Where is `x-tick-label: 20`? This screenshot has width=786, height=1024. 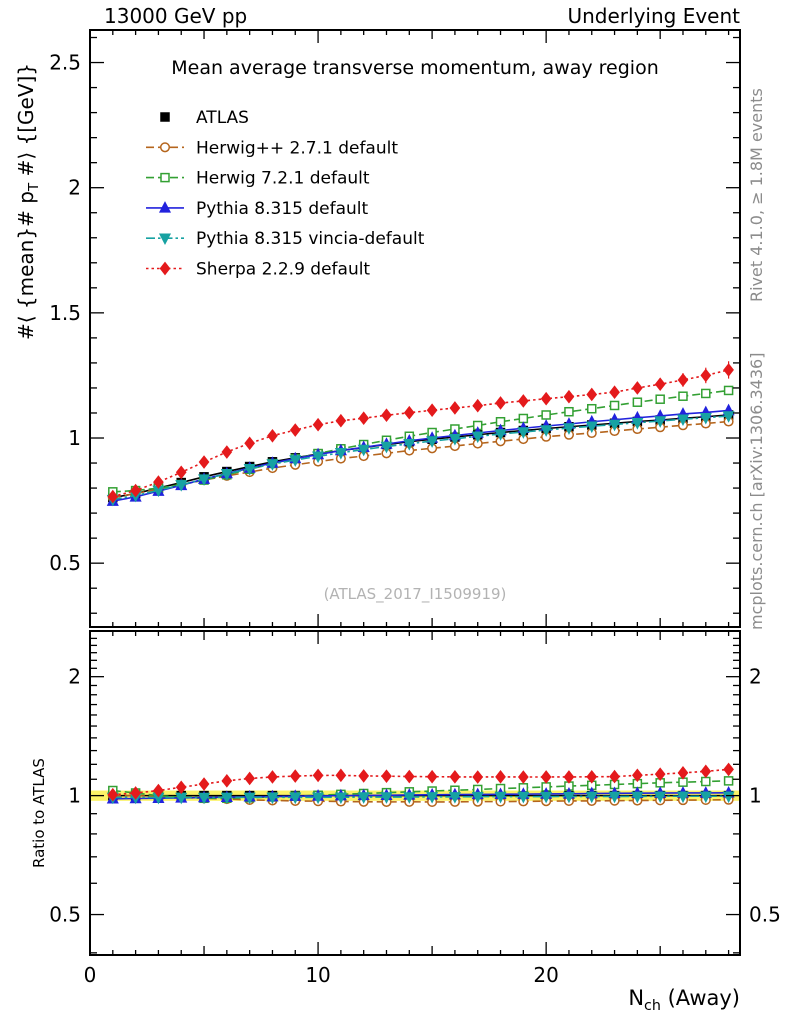
x-tick-label: 20 is located at coordinates (545, 975).